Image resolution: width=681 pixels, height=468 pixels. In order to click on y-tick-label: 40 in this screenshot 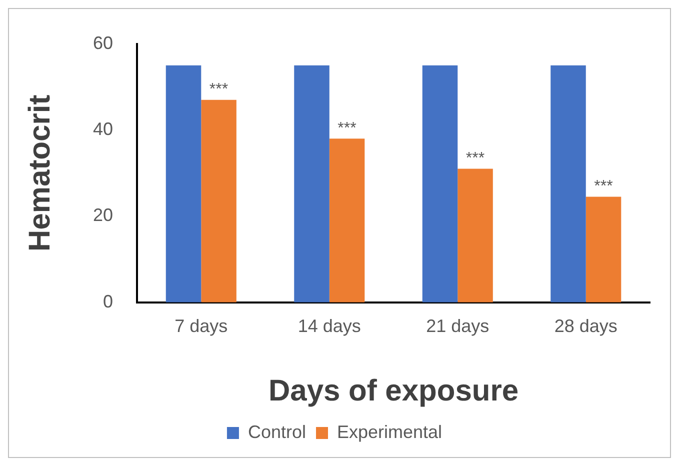, I will do `click(103, 128)`.